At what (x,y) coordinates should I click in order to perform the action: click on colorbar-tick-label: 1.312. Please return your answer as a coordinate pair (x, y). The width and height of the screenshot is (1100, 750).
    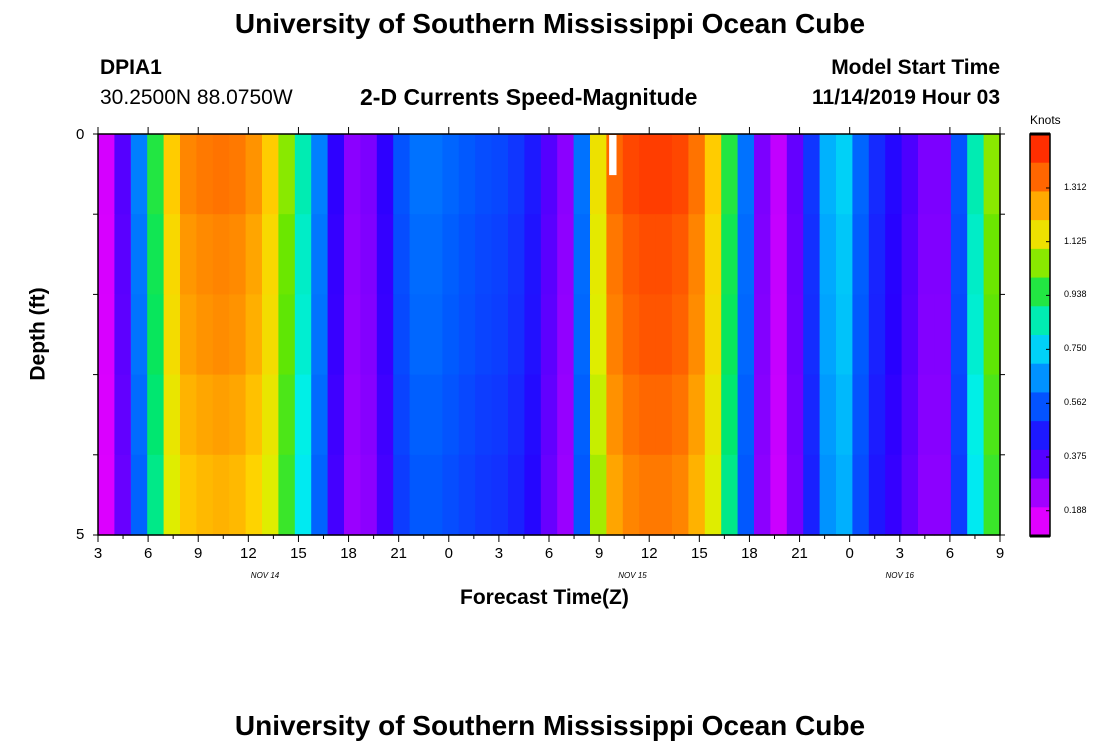
    Looking at the image, I should click on (1075, 186).